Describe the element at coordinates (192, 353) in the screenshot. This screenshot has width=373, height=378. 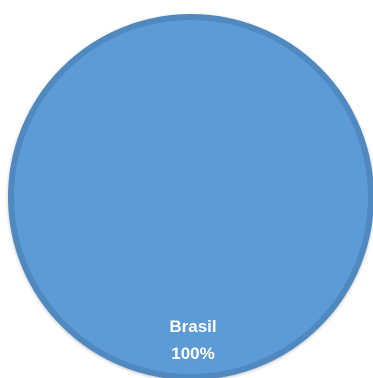
I see `slice-percent-brasil: 100%` at that location.